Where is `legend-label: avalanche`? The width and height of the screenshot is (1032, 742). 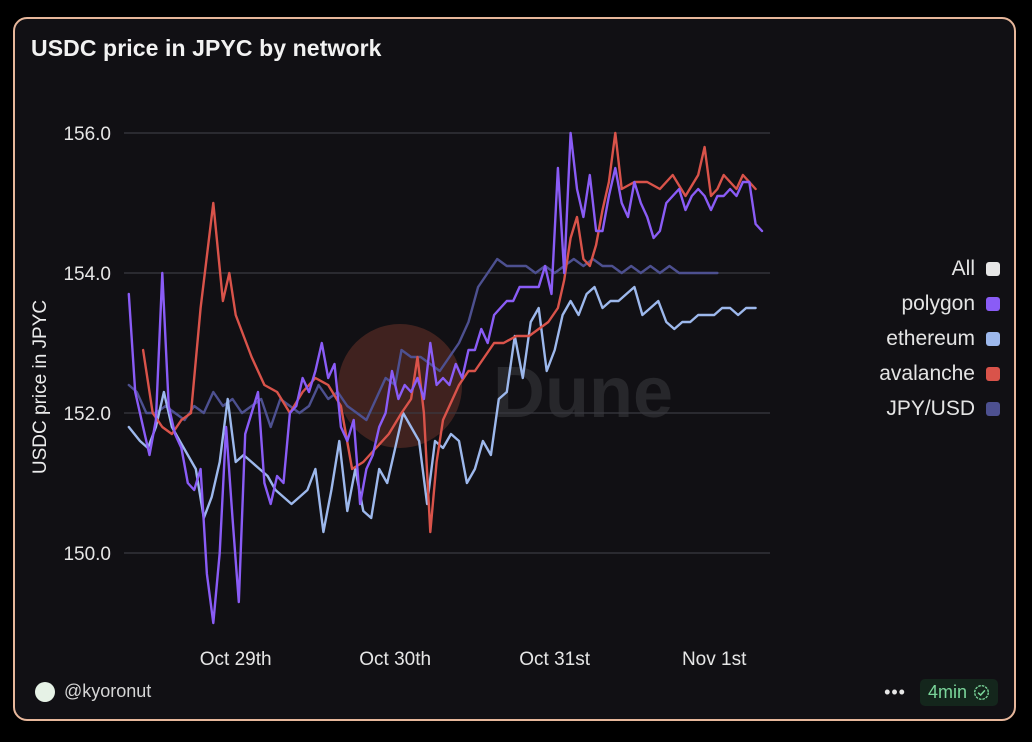
legend-label: avalanche is located at coordinates (927, 373).